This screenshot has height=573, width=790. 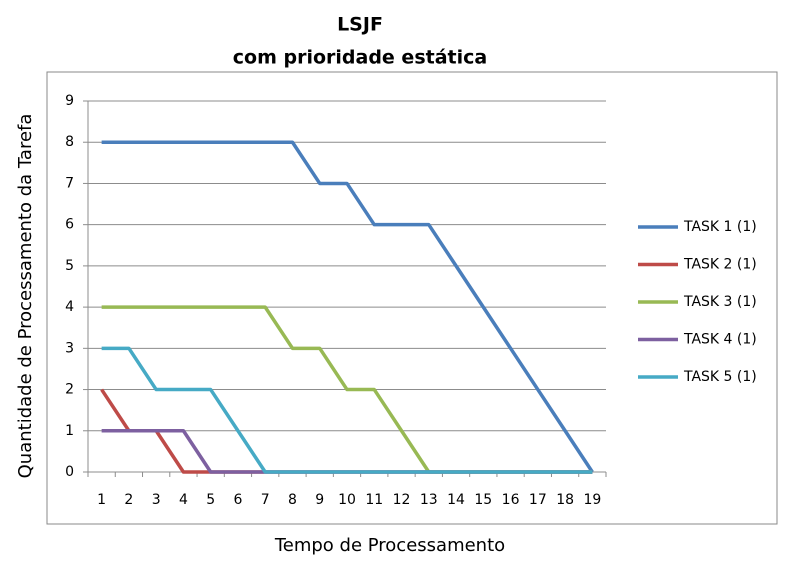 I want to click on x-tick-label: 11, so click(x=374, y=500).